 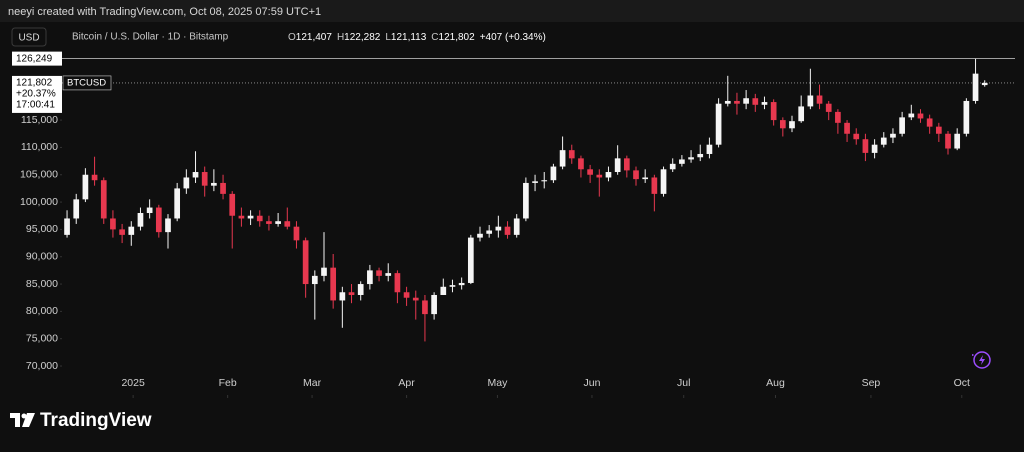 What do you see at coordinates (228, 383) in the screenshot?
I see `x-tick-label: Feb` at bounding box center [228, 383].